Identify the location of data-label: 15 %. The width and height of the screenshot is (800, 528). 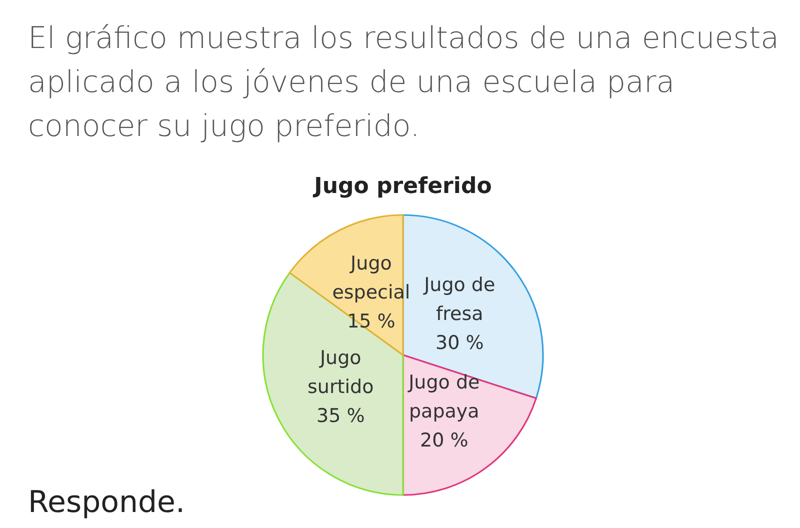
(371, 321).